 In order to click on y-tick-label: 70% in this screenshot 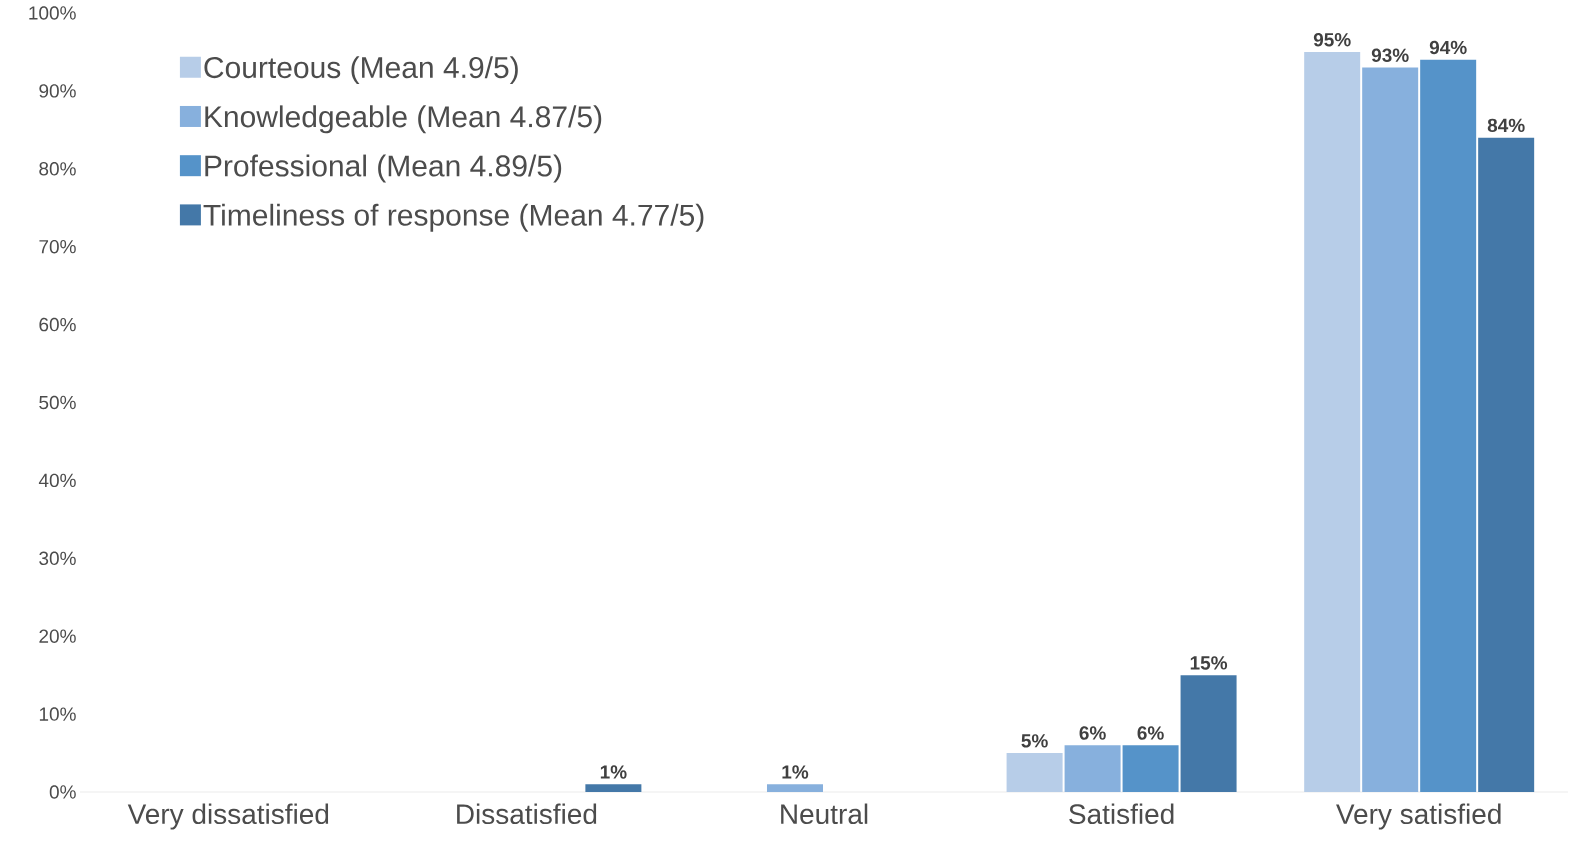, I will do `click(57, 246)`.